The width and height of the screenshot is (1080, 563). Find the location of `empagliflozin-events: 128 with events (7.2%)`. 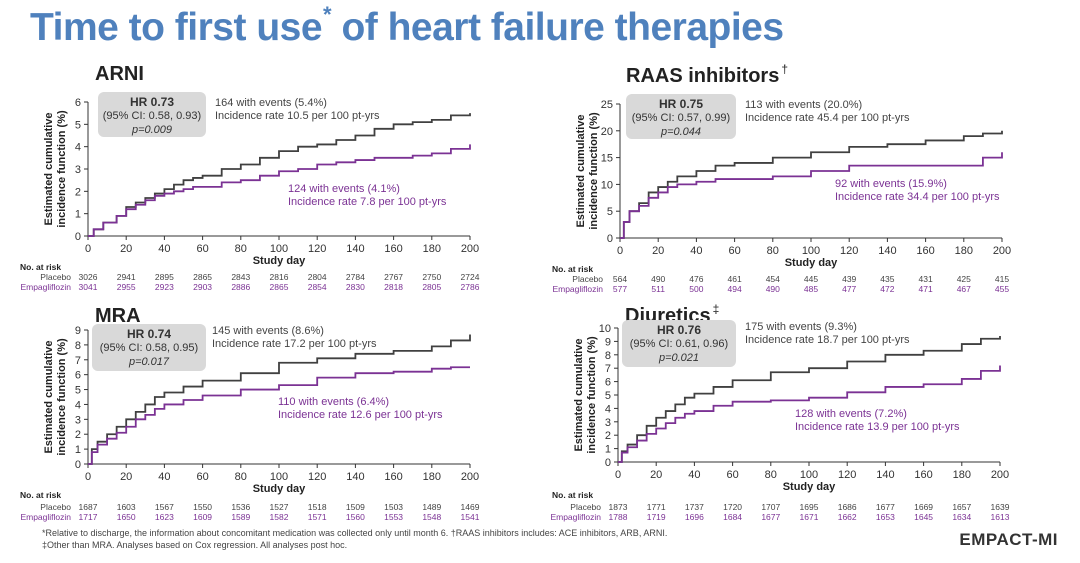

empagliflozin-events: 128 with events (7.2%) is located at coordinates (851, 414).